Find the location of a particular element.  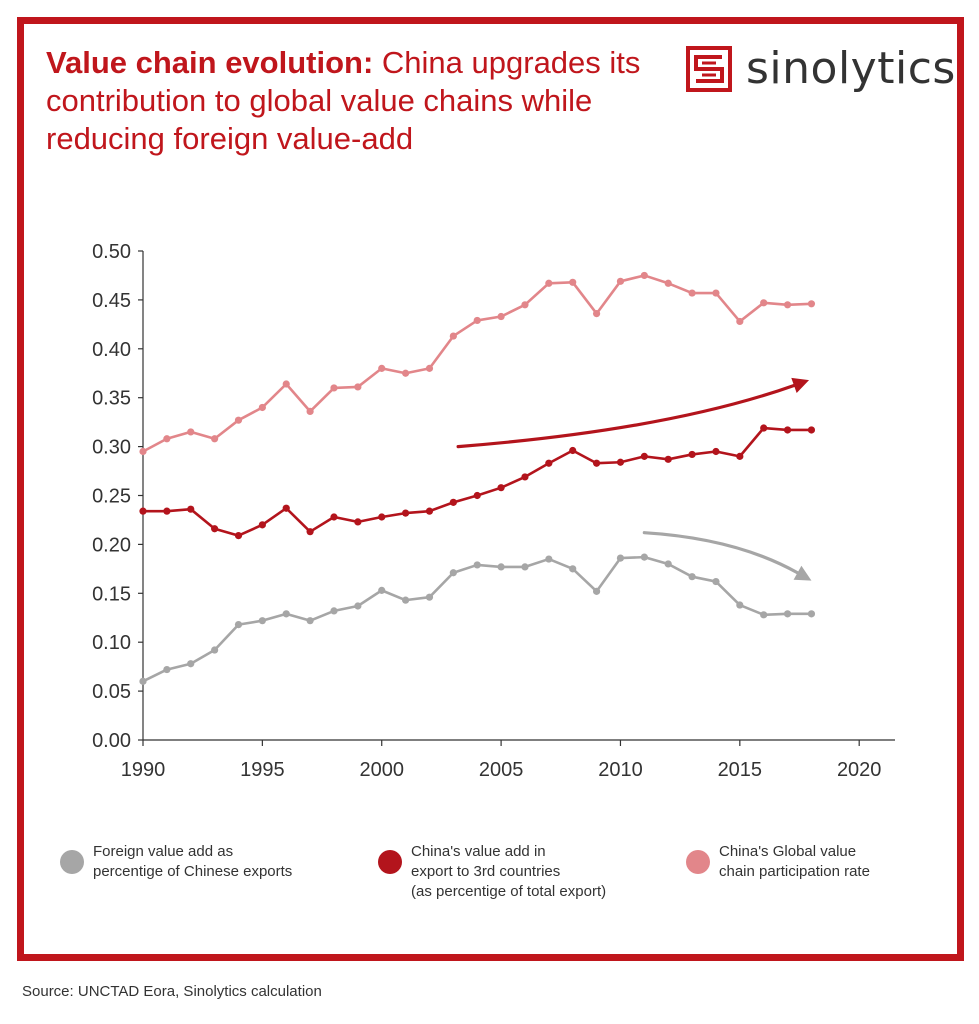

sinolytics-logo: sinolytics is located at coordinates (820, 69).